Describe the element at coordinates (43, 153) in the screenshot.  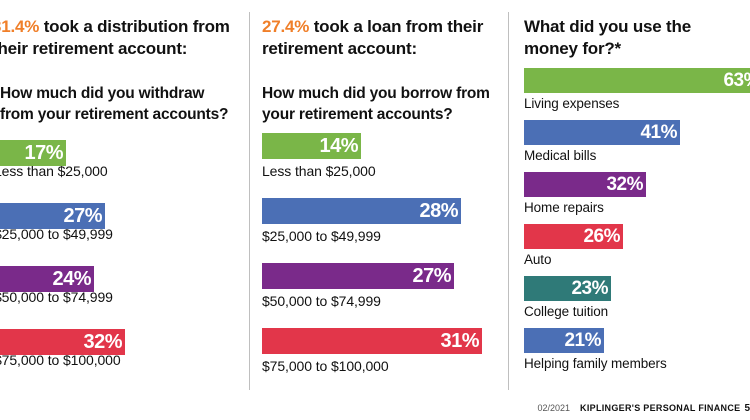
I see `chart0-bar-value-1: 17%` at that location.